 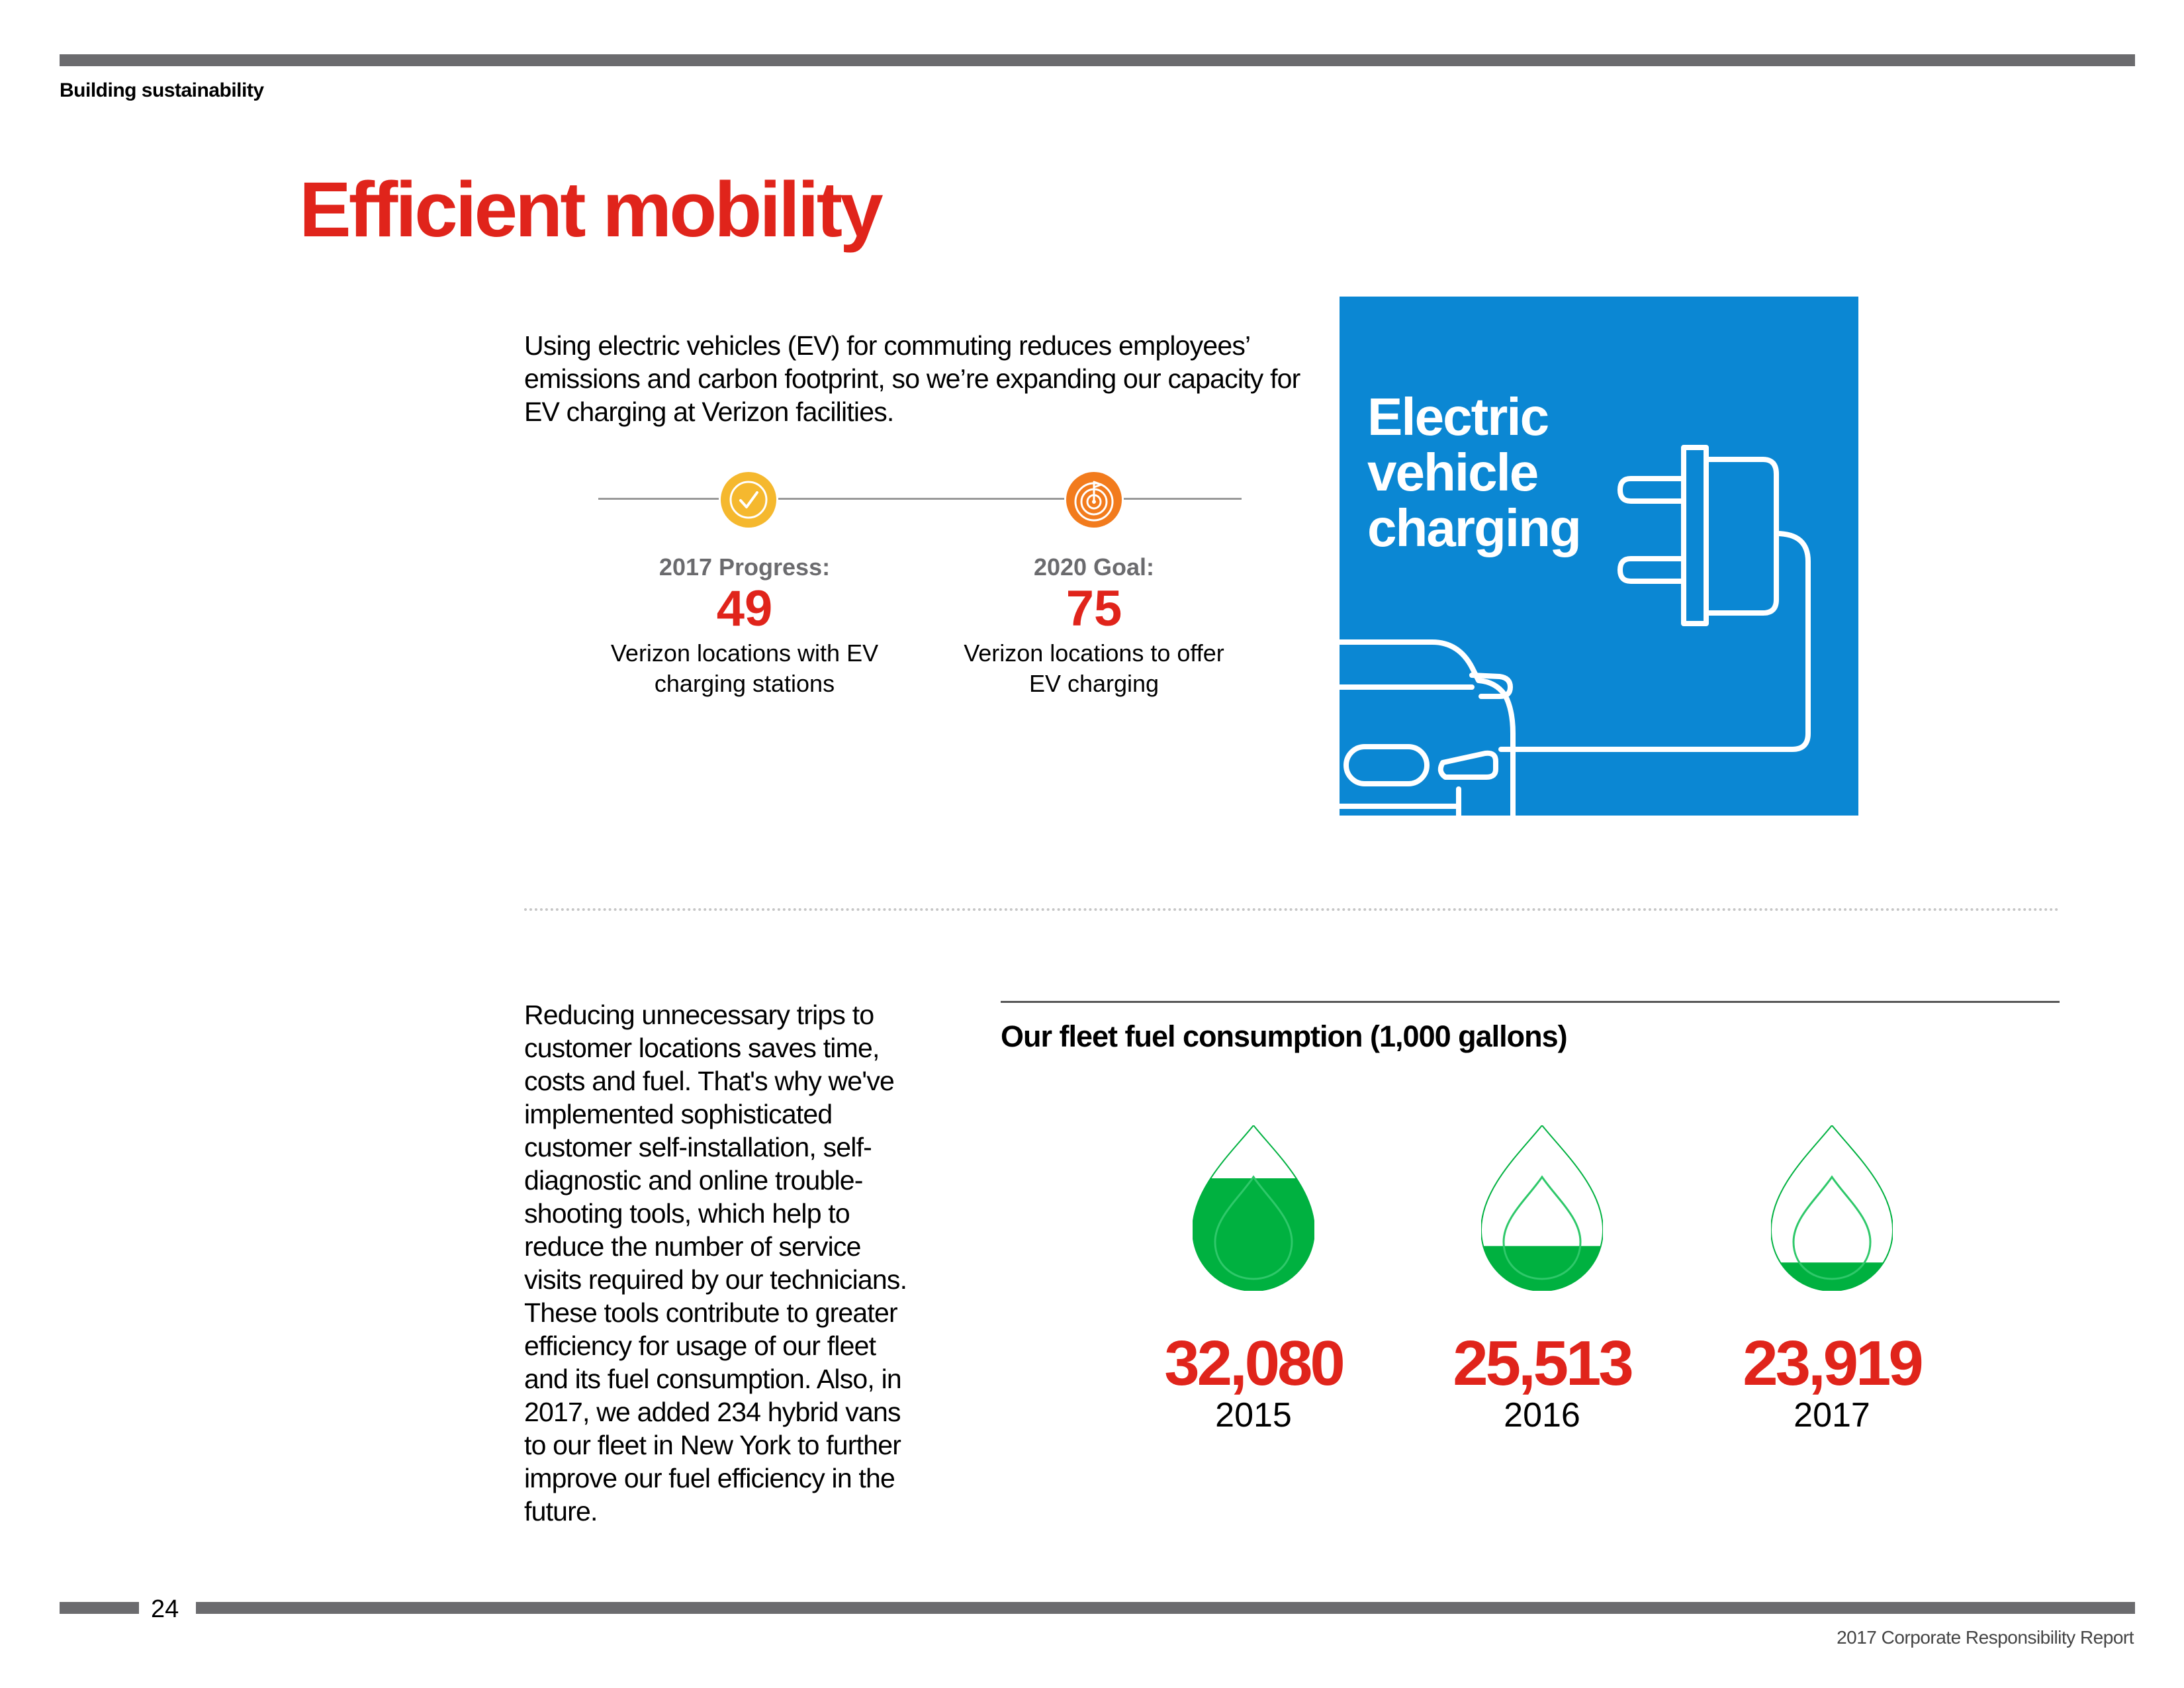 I want to click on page-number: 24, so click(x=165, y=1609).